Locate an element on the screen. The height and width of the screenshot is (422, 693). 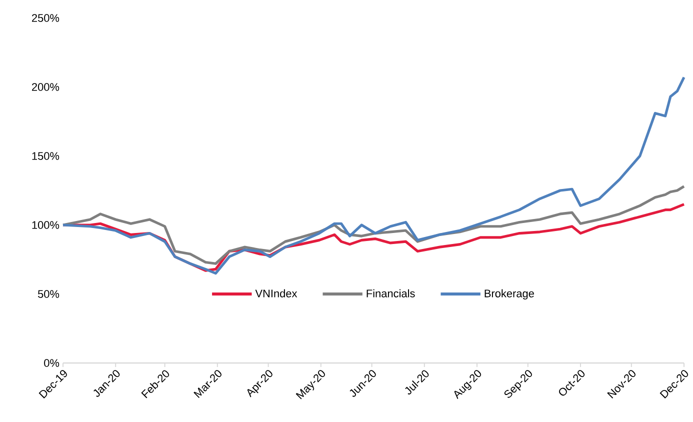
y-tick-label: 250% is located at coordinates (46, 18).